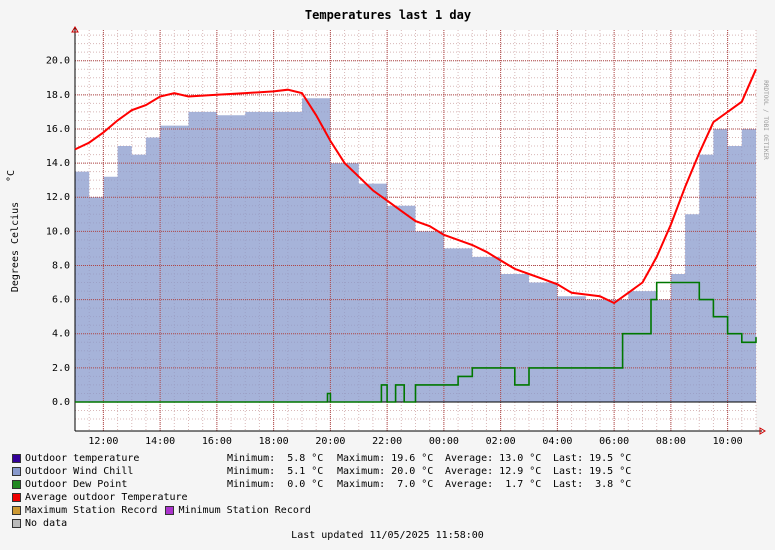  What do you see at coordinates (444, 441) in the screenshot?
I see `x-tick-label: 00:00` at bounding box center [444, 441].